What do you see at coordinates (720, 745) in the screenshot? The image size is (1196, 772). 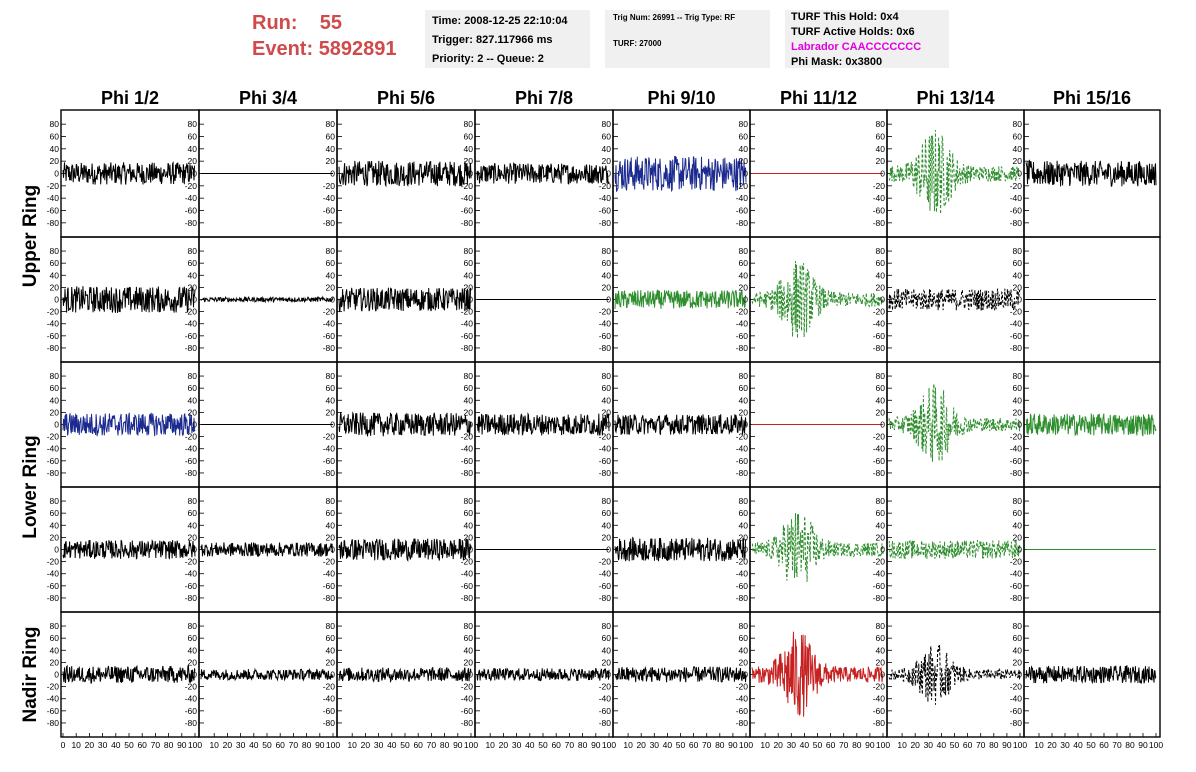 I see `x-tick-label: 80` at bounding box center [720, 745].